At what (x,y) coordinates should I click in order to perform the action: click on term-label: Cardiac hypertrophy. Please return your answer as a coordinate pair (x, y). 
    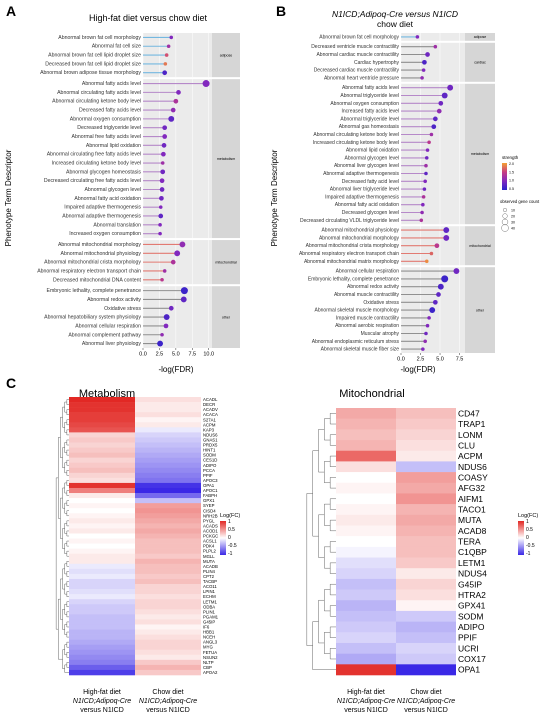
    Looking at the image, I should click on (377, 63).